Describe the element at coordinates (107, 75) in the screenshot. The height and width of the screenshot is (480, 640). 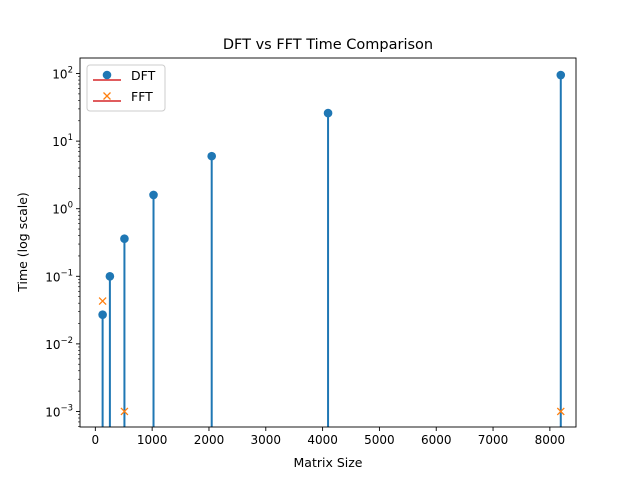
I see `legend-marker-dft` at that location.